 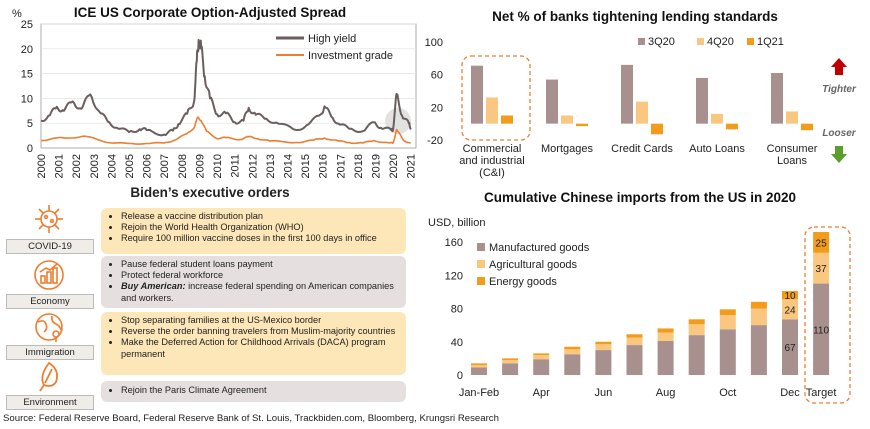 What do you see at coordinates (492, 173) in the screenshot?
I see `lending-category-label: (C&I)` at bounding box center [492, 173].